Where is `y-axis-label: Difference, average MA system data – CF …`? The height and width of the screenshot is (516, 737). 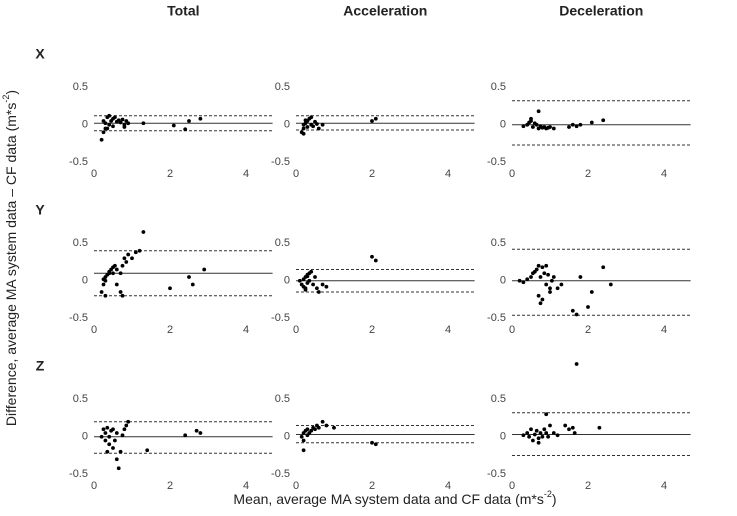 y-axis-label: Difference, average MA system data – CF … is located at coordinates (9, 258).